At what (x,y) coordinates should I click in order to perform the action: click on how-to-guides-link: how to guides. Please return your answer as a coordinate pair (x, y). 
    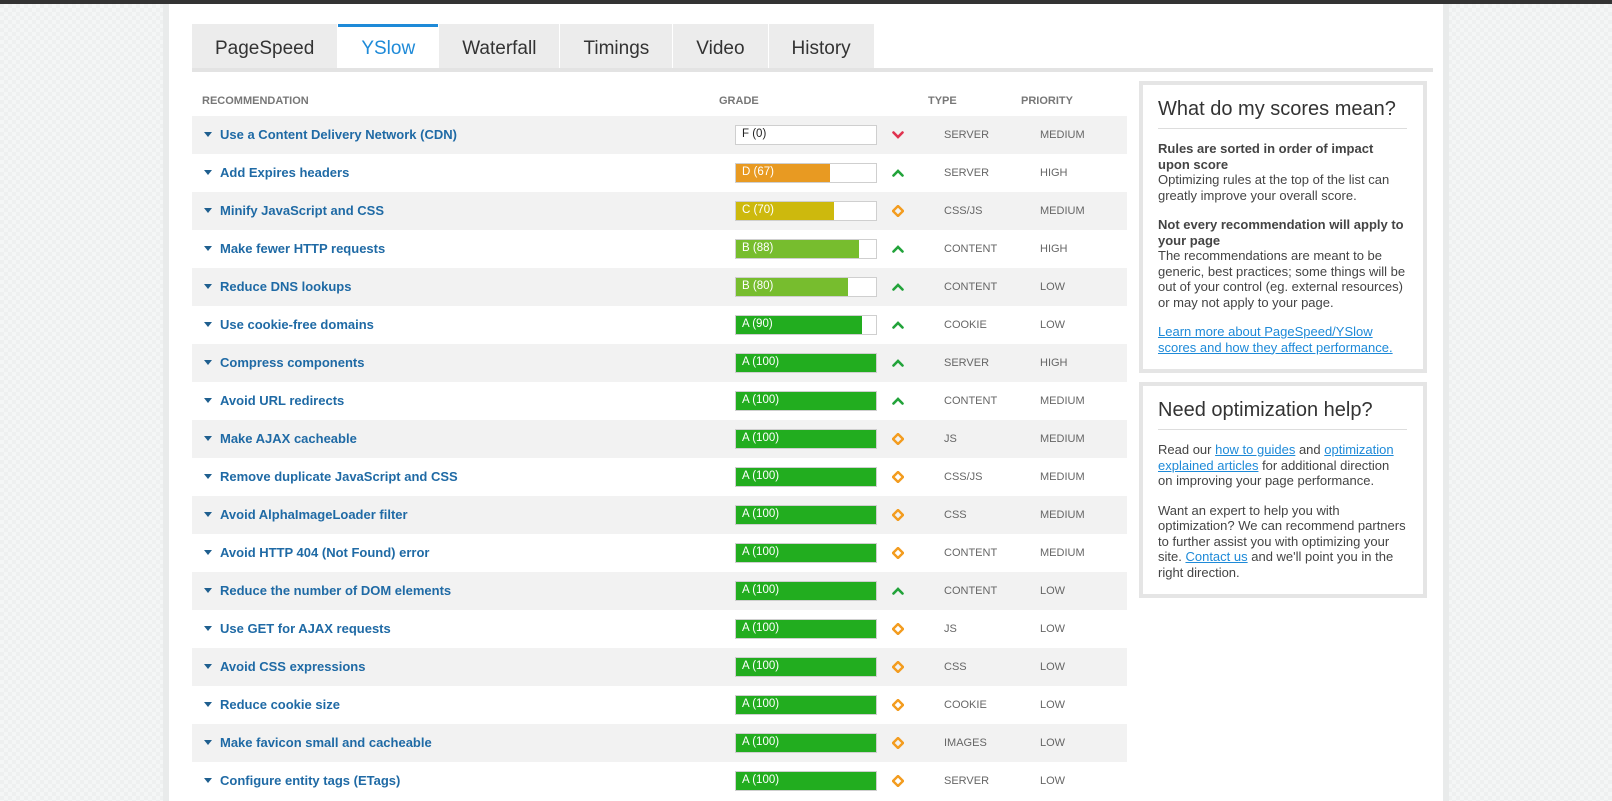
    Looking at the image, I should click on (1255, 449).